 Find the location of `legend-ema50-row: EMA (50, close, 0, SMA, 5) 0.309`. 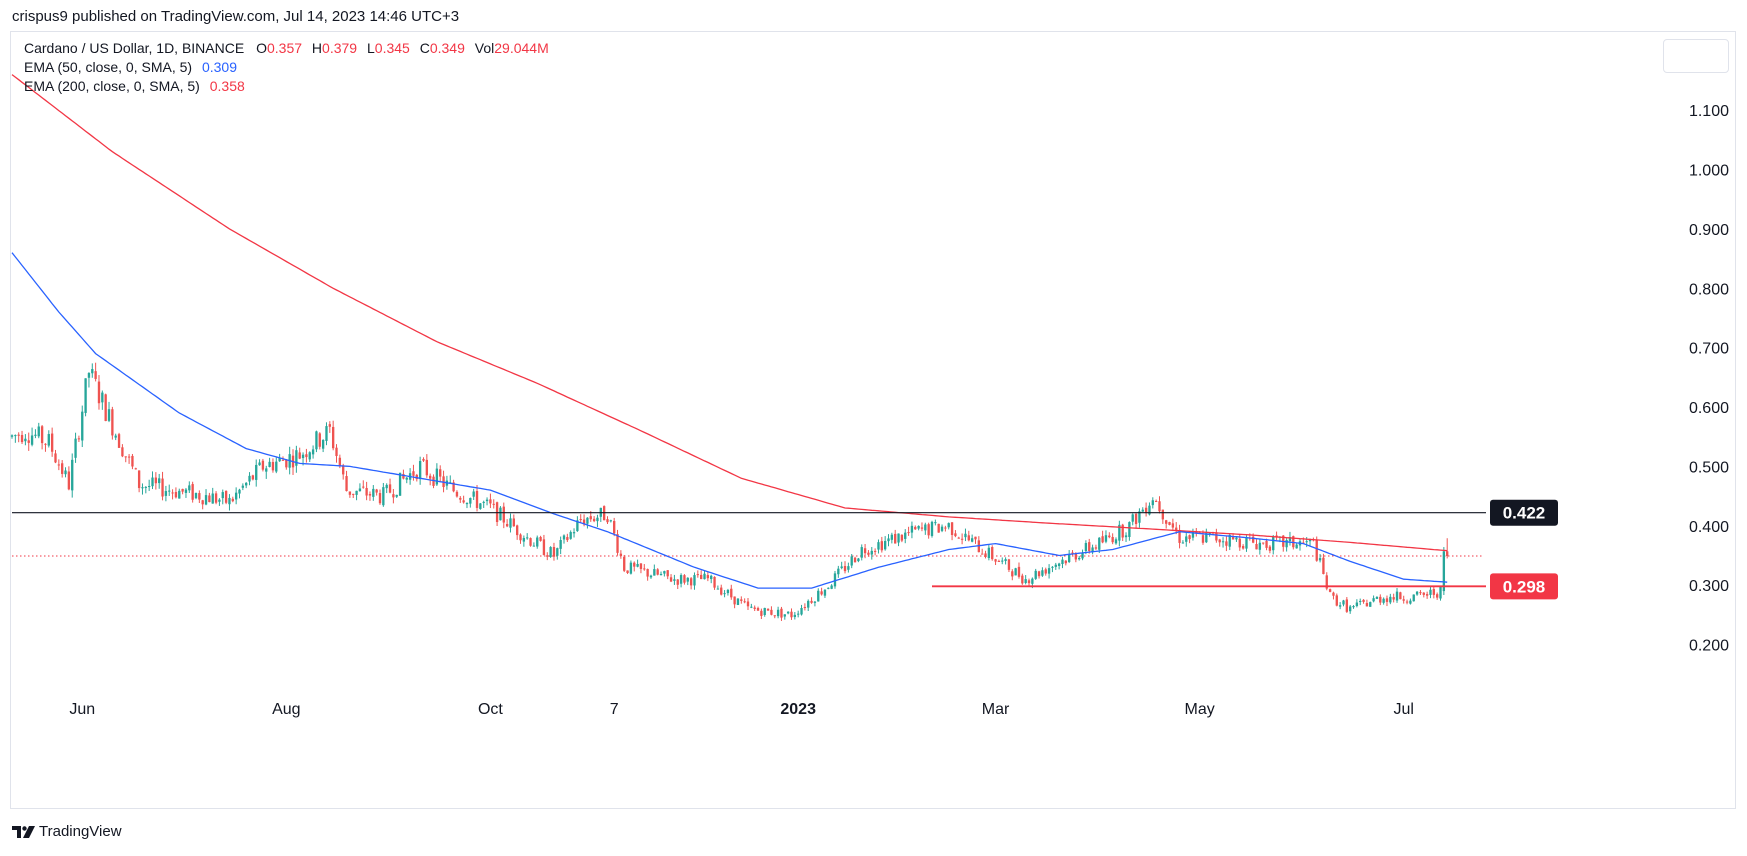

legend-ema50-row: EMA (50, close, 0, SMA, 5) 0.309 is located at coordinates (130, 67).